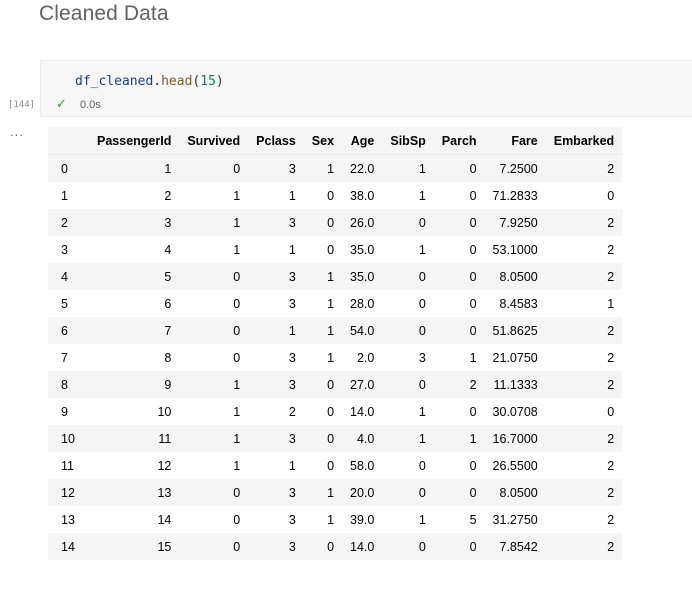  I want to click on table-row: 8 9 1 3 0 27.0 0 2 11.1333 2, so click(335, 384).